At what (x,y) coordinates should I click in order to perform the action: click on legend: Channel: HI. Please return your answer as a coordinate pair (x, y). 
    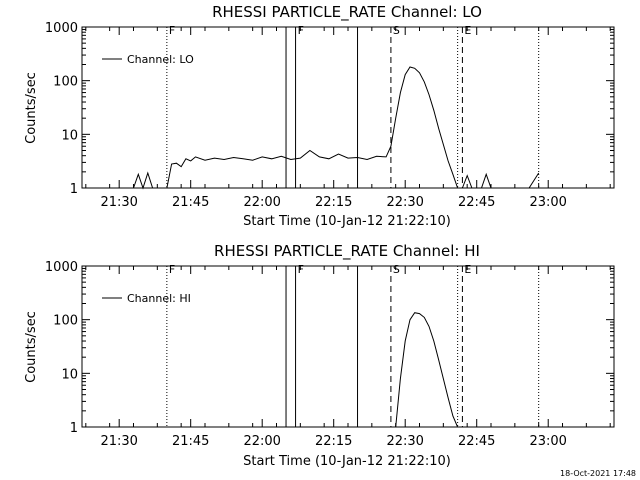
    Looking at the image, I should click on (146, 298).